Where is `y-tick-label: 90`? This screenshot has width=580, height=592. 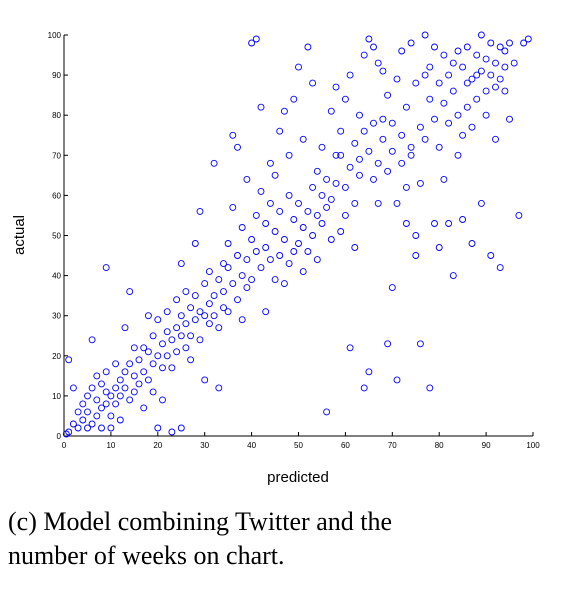 y-tick-label: 90 is located at coordinates (56, 75).